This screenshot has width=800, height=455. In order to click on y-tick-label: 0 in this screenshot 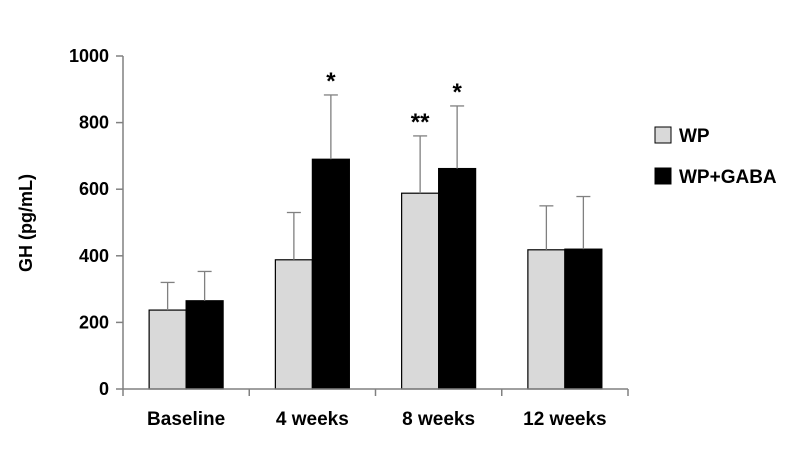, I will do `click(104, 389)`.